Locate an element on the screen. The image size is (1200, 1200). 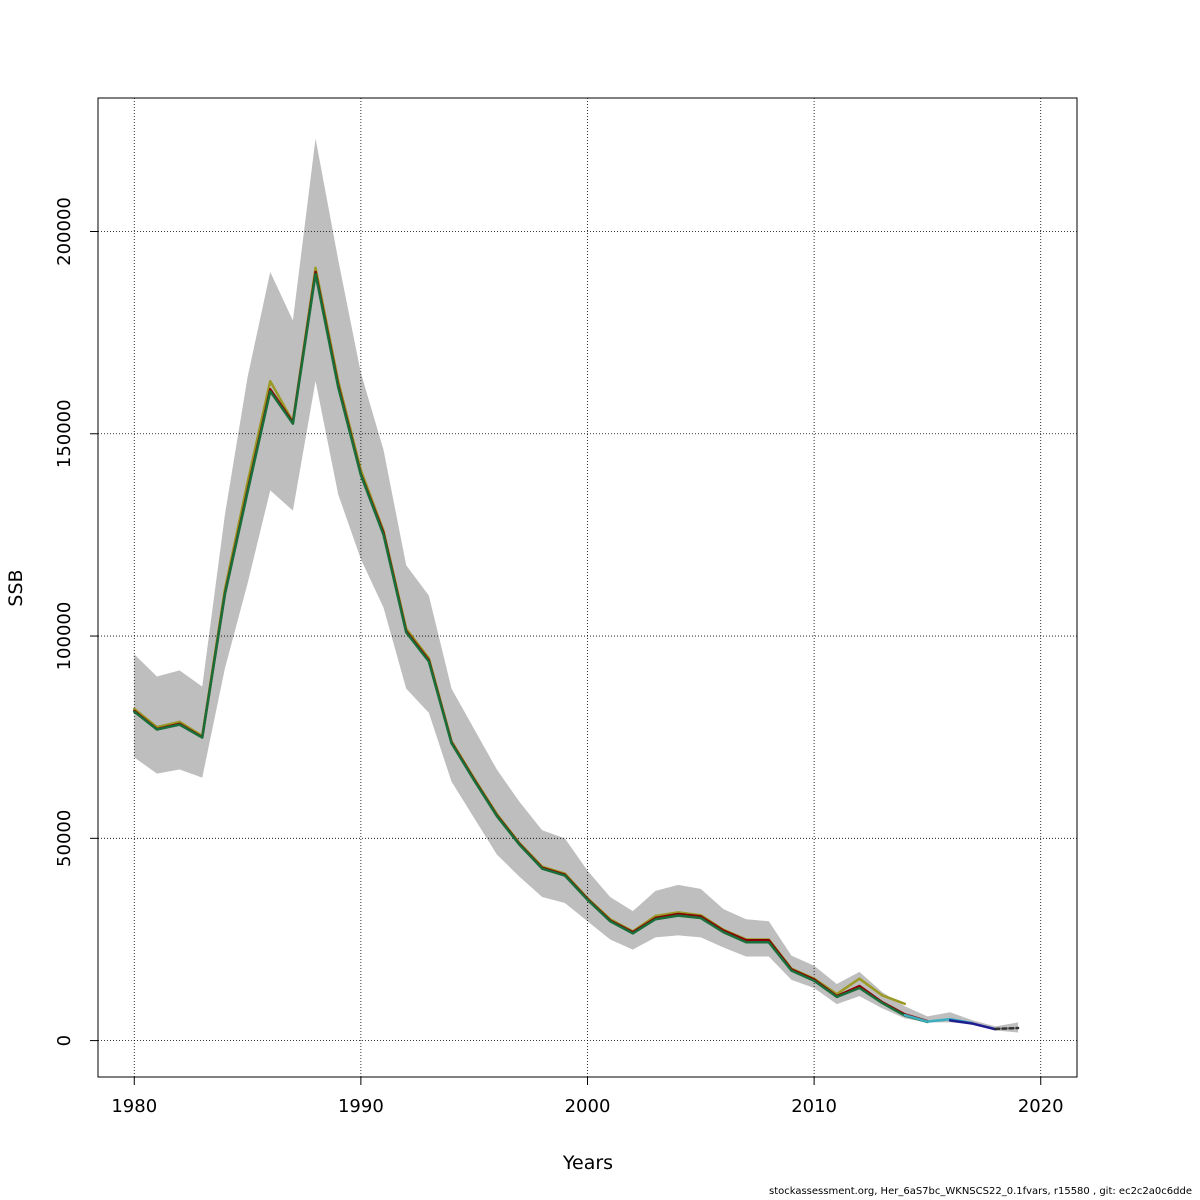
x-tick-label: 1980 is located at coordinates (134, 1106).